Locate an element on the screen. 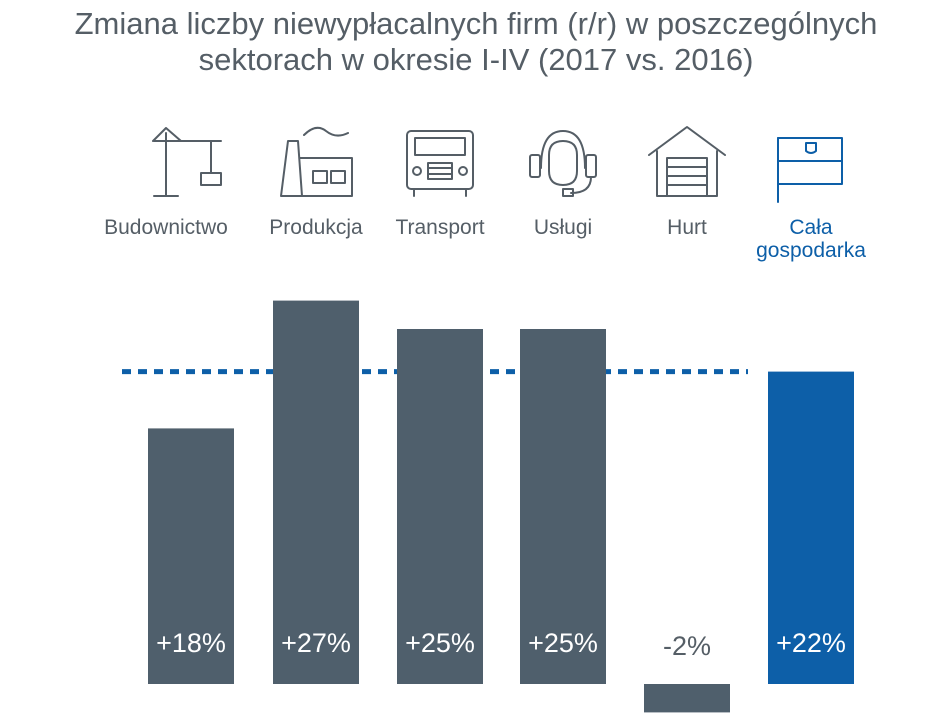 This screenshot has height=725, width=952. value-label-2: +25% is located at coordinates (440, 643).